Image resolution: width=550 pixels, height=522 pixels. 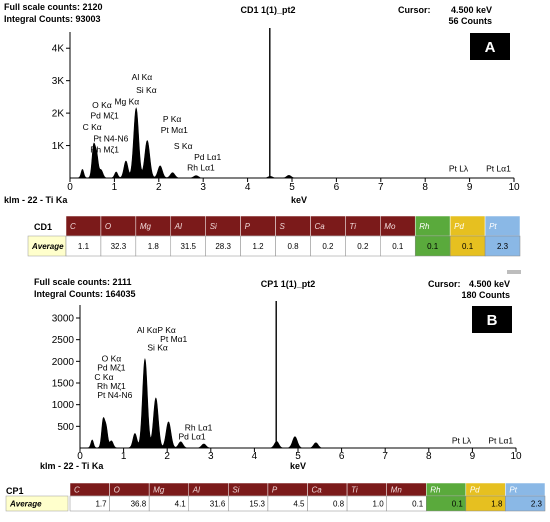 What do you see at coordinates (63, 405) in the screenshot?
I see `y-tick-label: 1000` at bounding box center [63, 405].